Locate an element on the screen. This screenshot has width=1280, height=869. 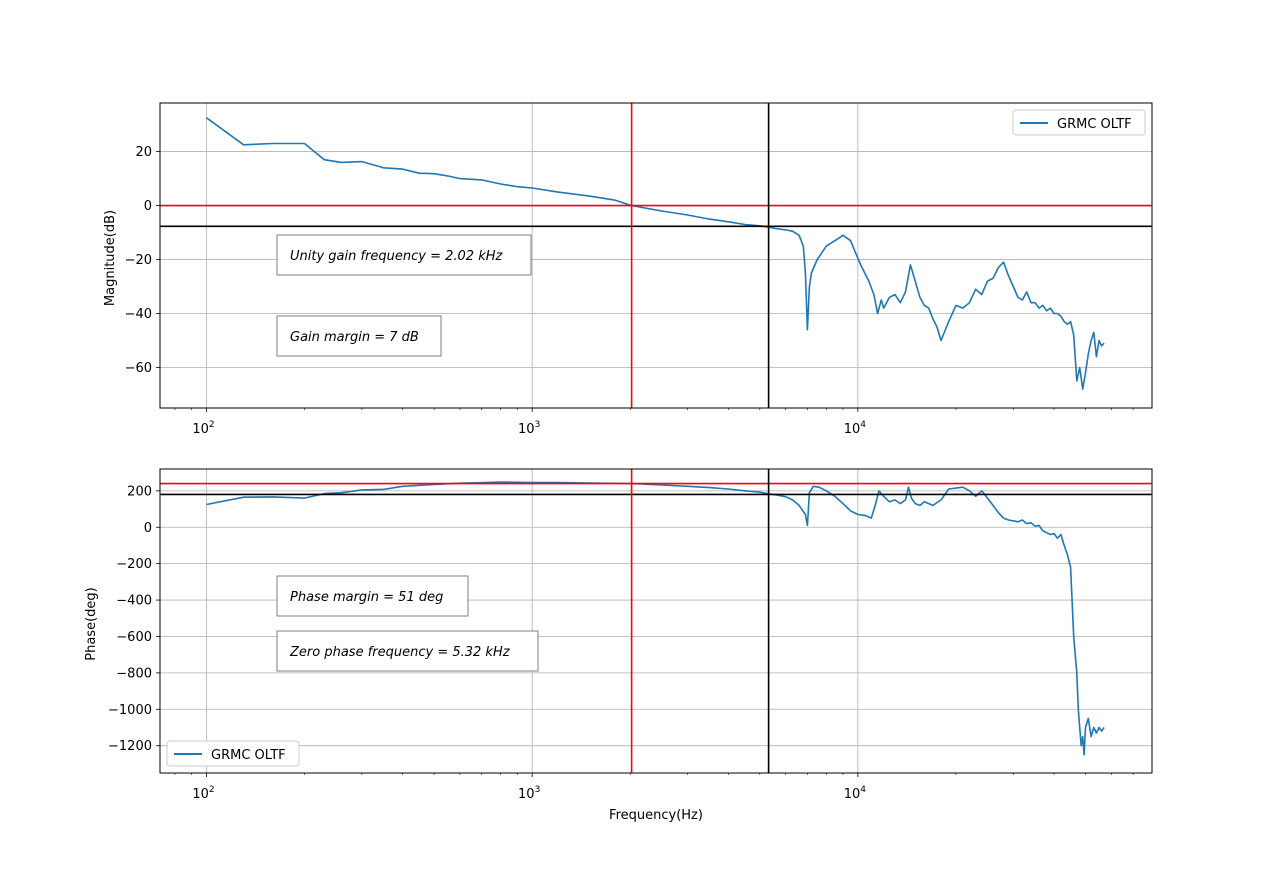
phase-y-tick-label: −400 is located at coordinates (134, 601).